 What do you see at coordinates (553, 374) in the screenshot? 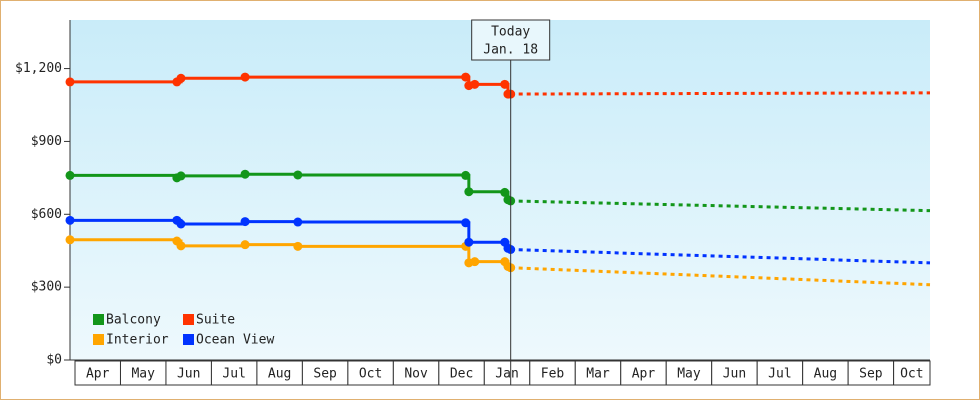
I see `x-tick-label: Feb` at bounding box center [553, 374].